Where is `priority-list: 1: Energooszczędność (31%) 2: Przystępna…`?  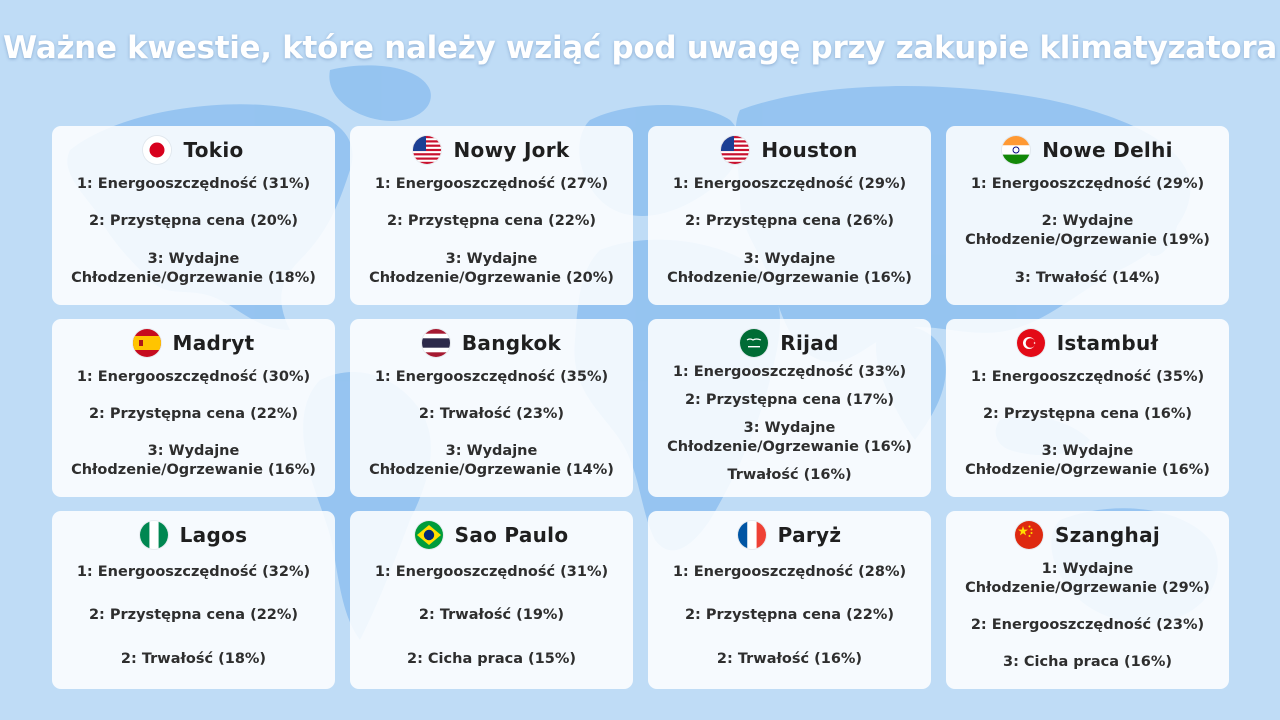
priority-list: 1: Energooszczędność (31%) 2: Przystępna… is located at coordinates (193, 231).